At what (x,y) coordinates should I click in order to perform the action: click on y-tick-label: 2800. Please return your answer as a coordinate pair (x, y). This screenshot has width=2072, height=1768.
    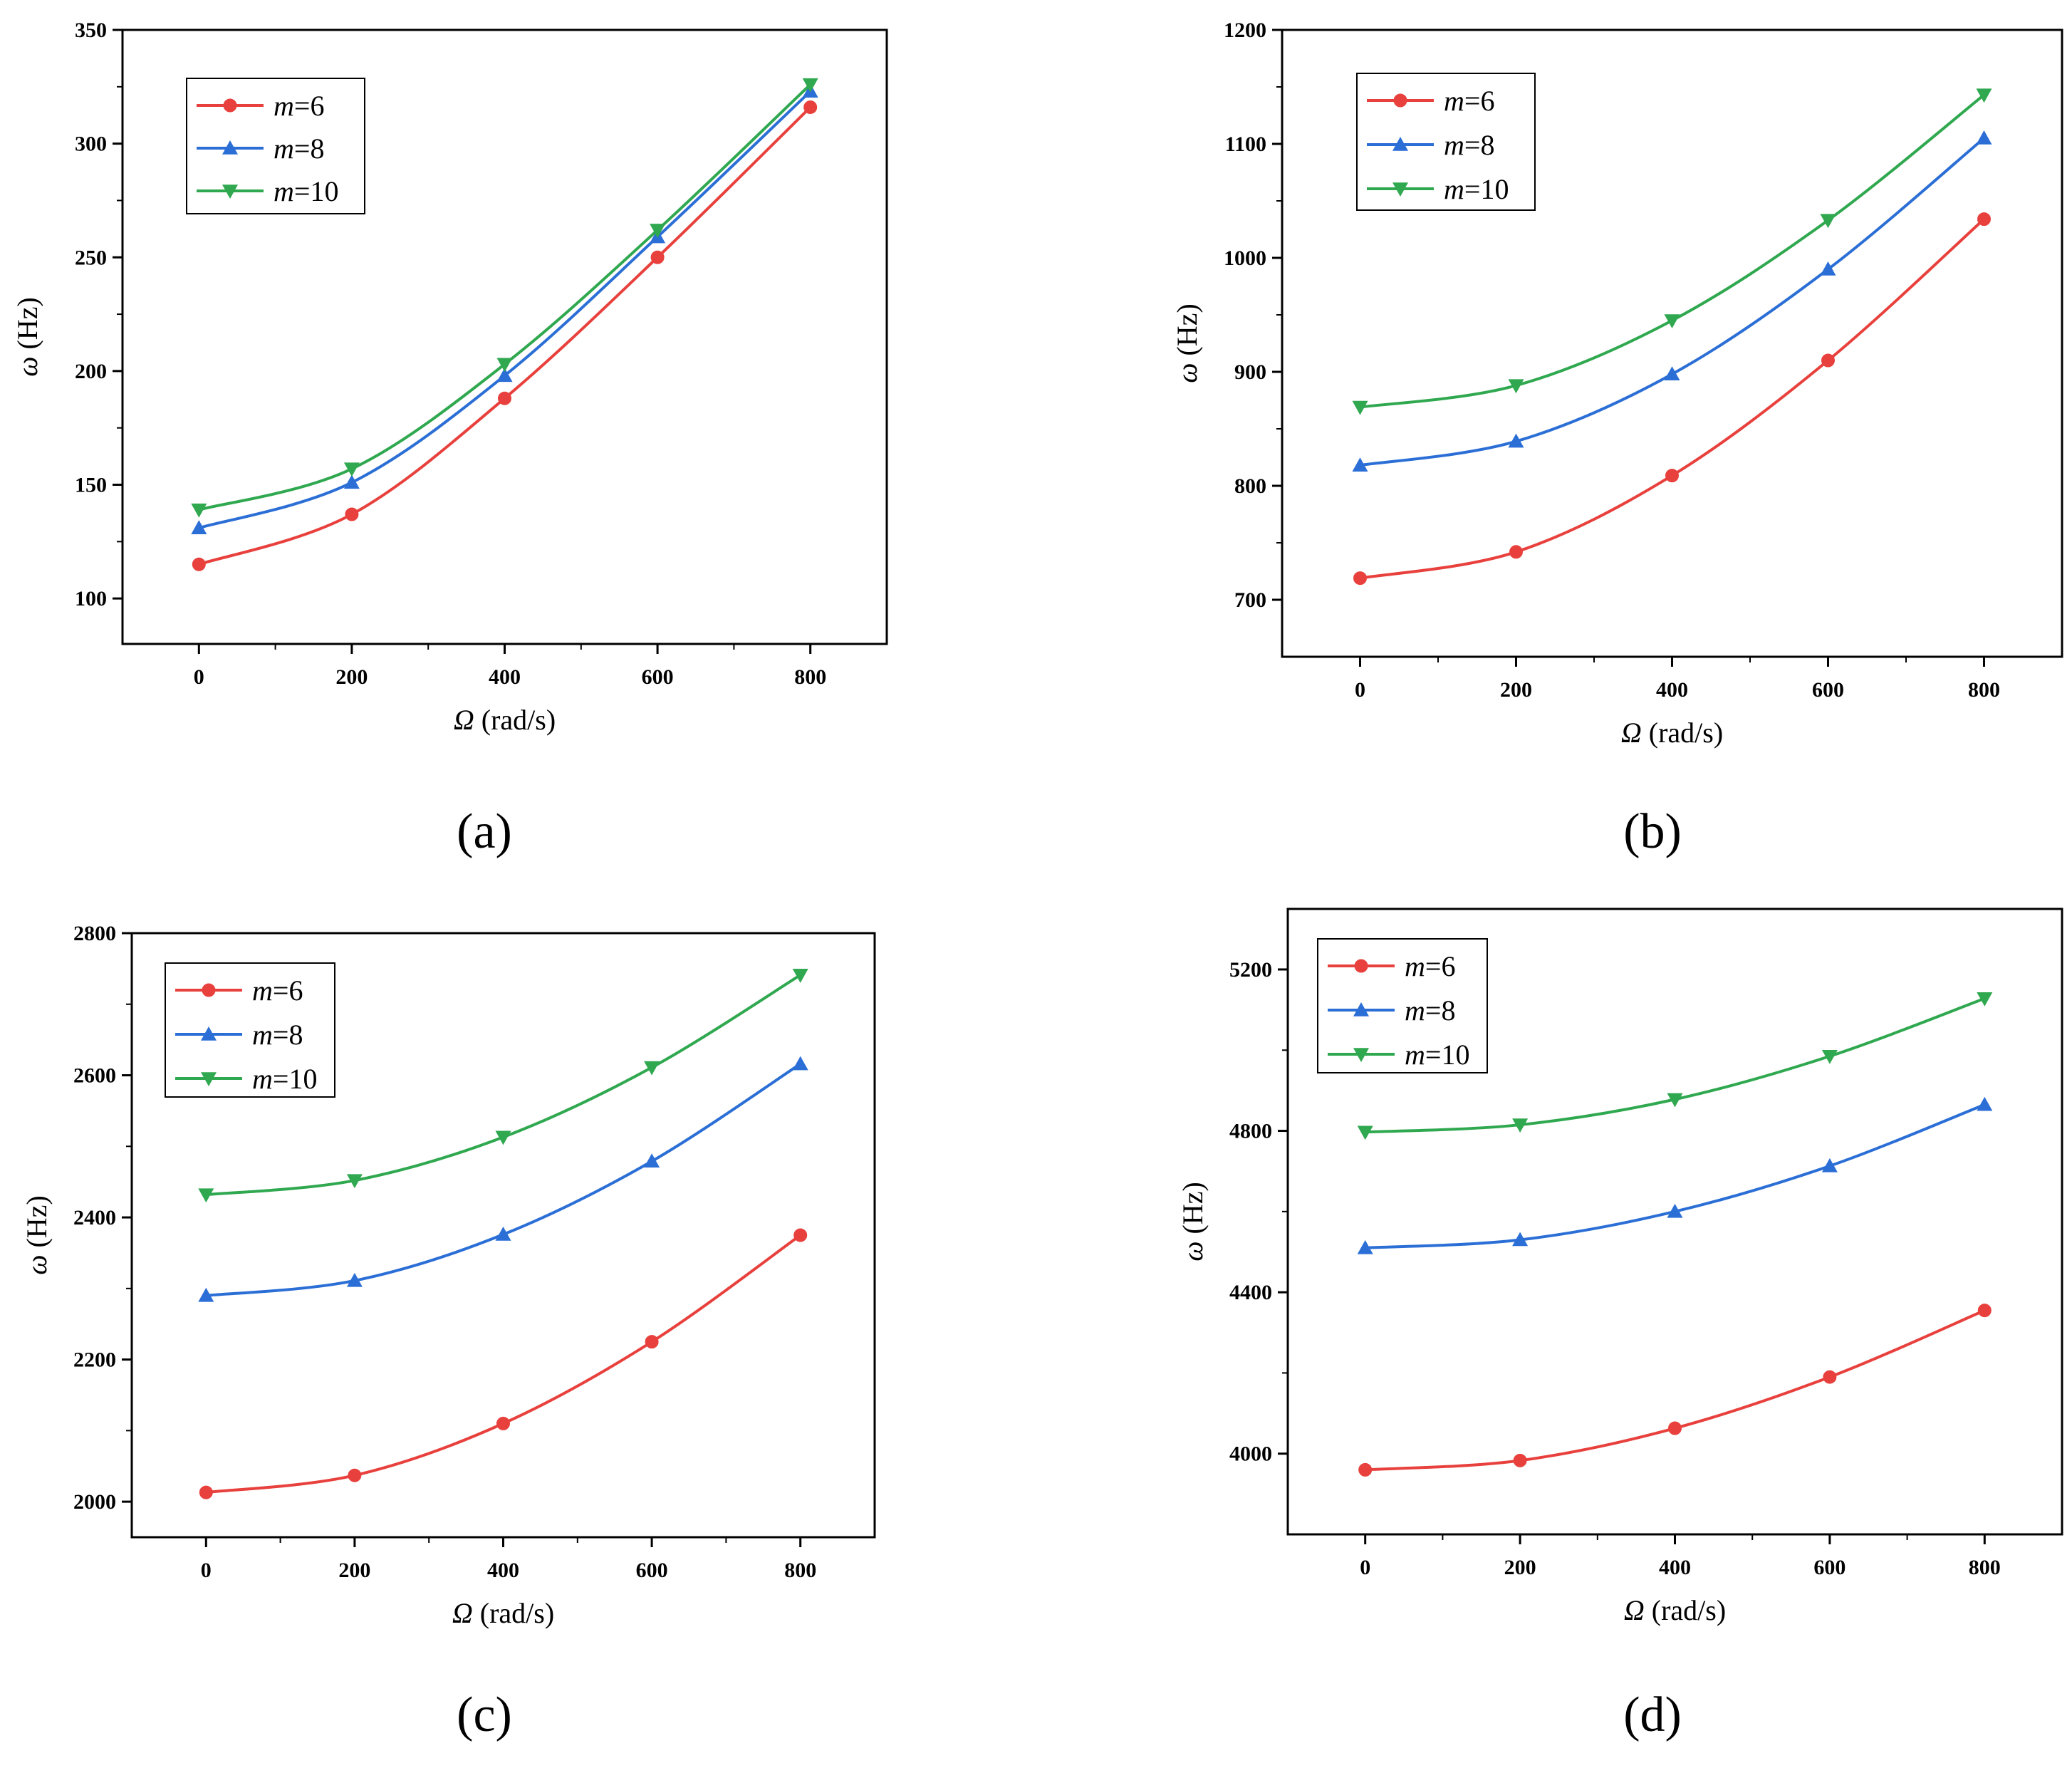
    Looking at the image, I should click on (94, 933).